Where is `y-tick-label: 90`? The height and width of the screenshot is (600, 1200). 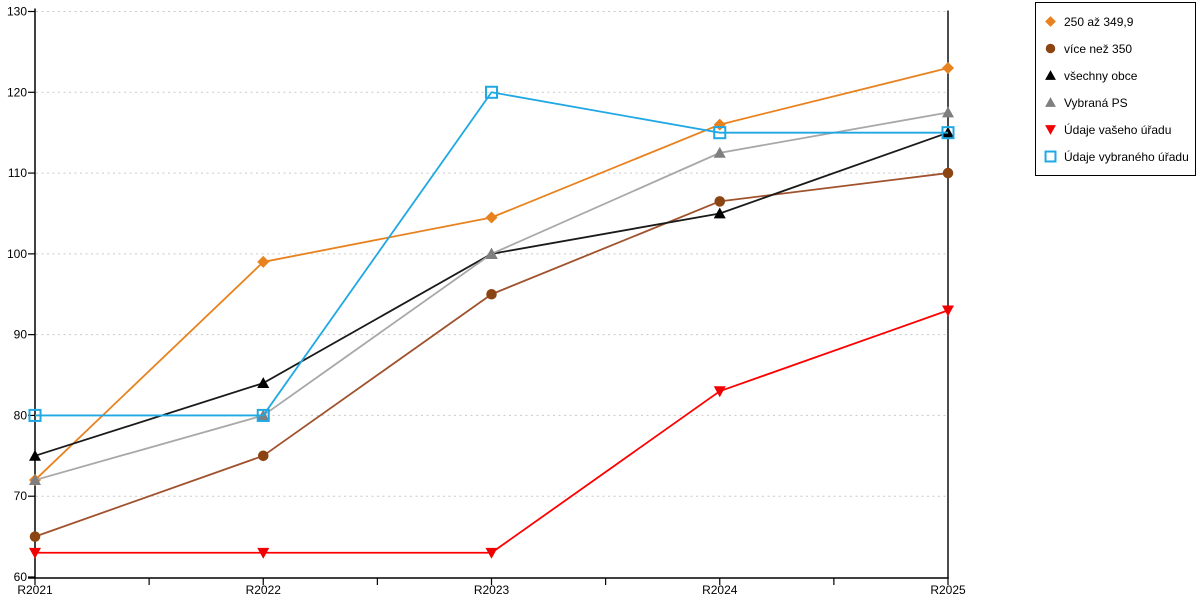
y-tick-label: 90 is located at coordinates (21, 335).